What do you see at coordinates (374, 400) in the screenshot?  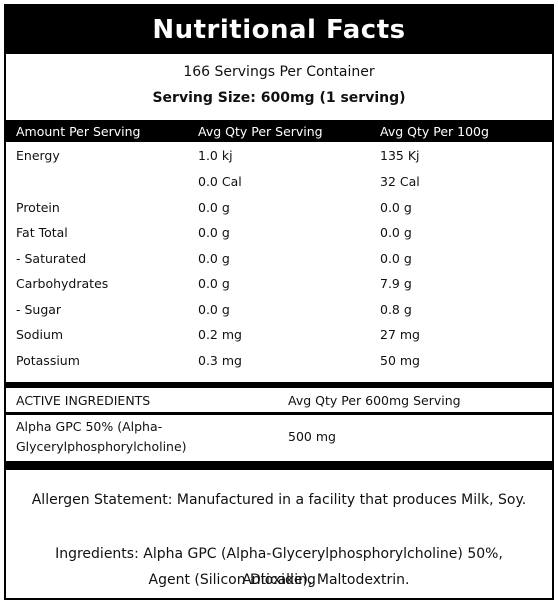 I see `header-avg-qty-per-600mg: Avg Qty Per 600mg Serving` at bounding box center [374, 400].